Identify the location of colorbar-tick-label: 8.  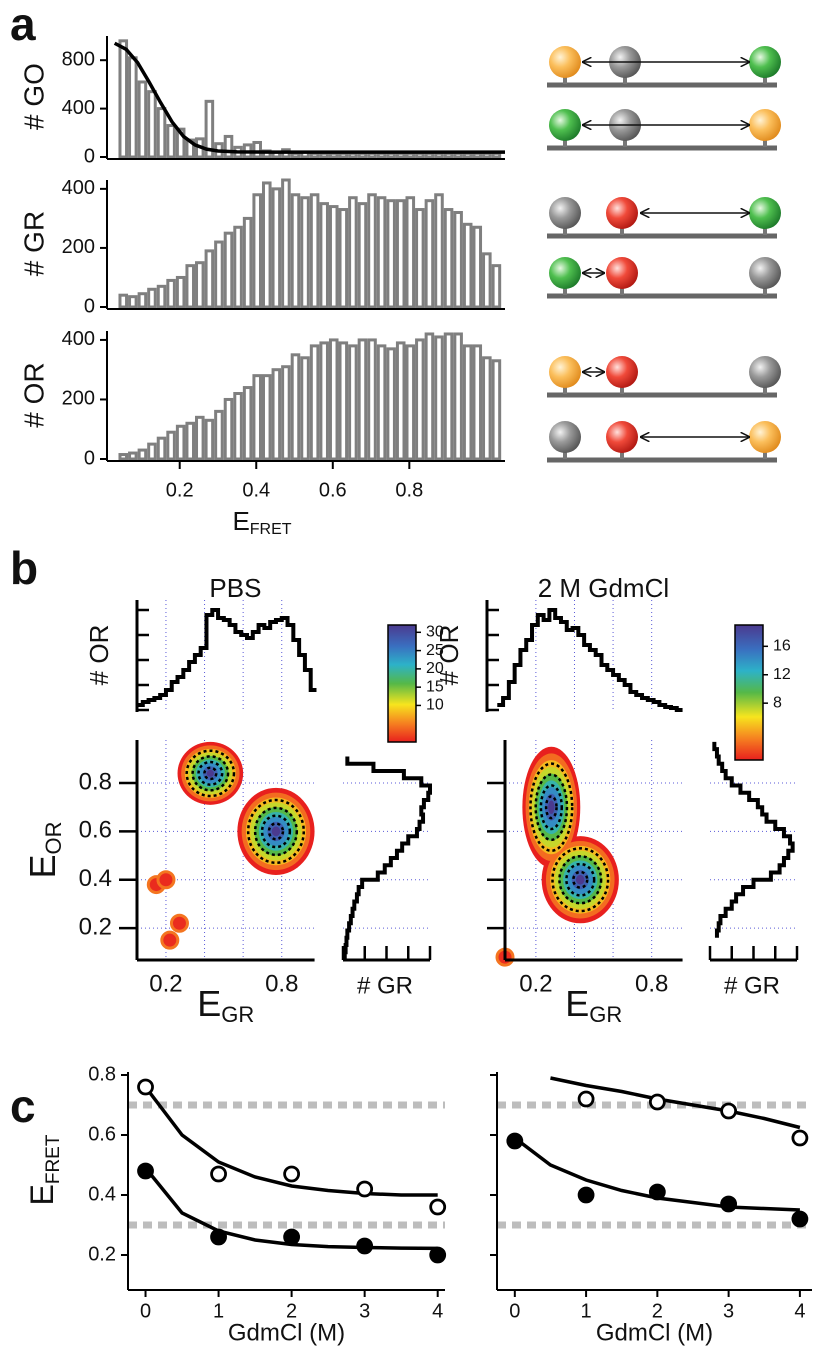
(777, 702).